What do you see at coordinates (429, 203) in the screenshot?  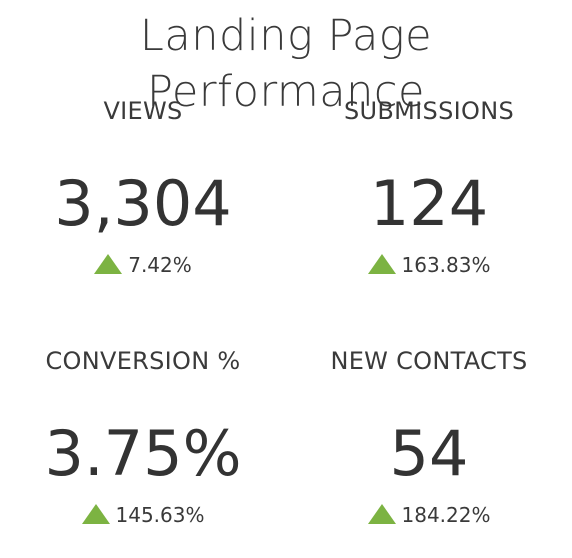 I see `metric-value: 124` at bounding box center [429, 203].